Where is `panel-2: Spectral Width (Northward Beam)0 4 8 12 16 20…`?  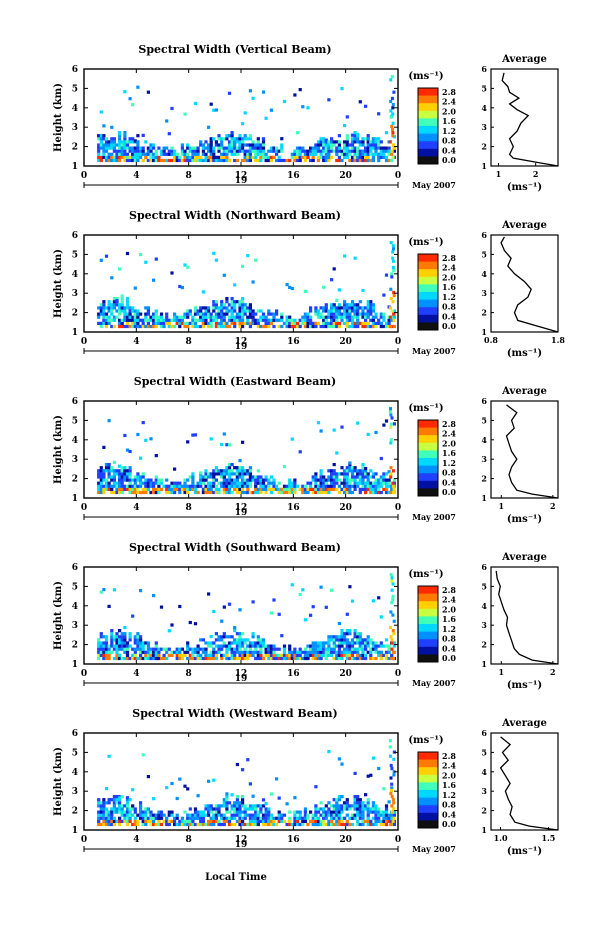
panel-2: Spectral Width (Northward Beam)0 4 8 12 16 20… is located at coordinates (309, 284).